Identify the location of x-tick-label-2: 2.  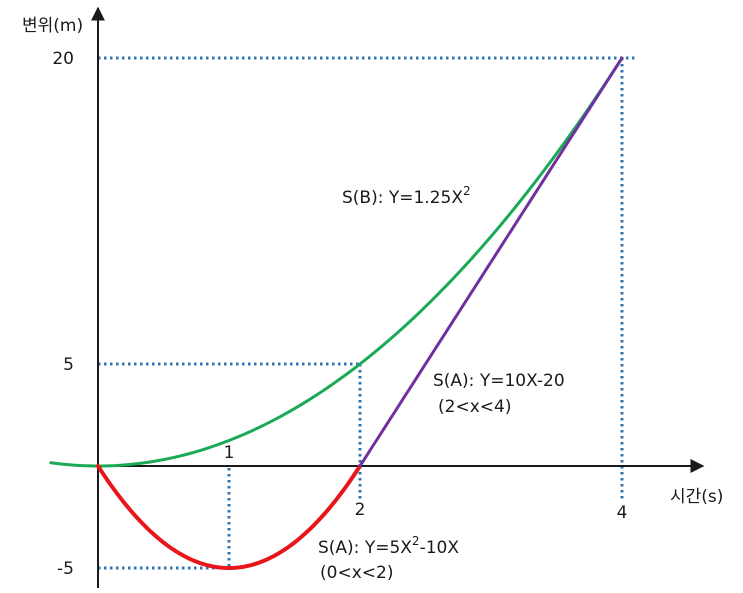
(360, 510).